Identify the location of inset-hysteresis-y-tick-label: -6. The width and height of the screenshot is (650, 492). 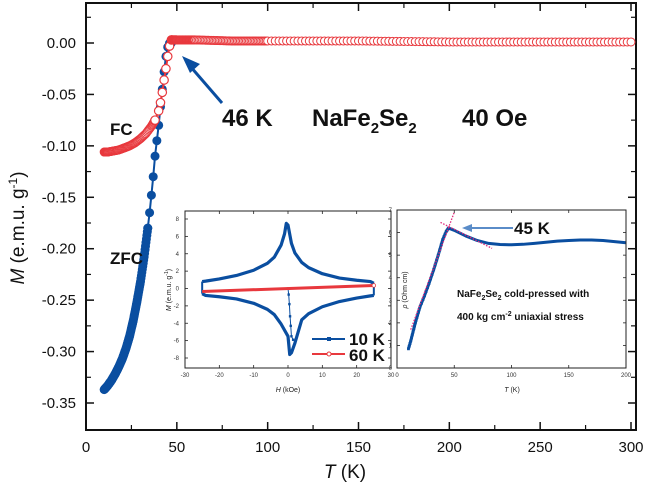
(177, 342).